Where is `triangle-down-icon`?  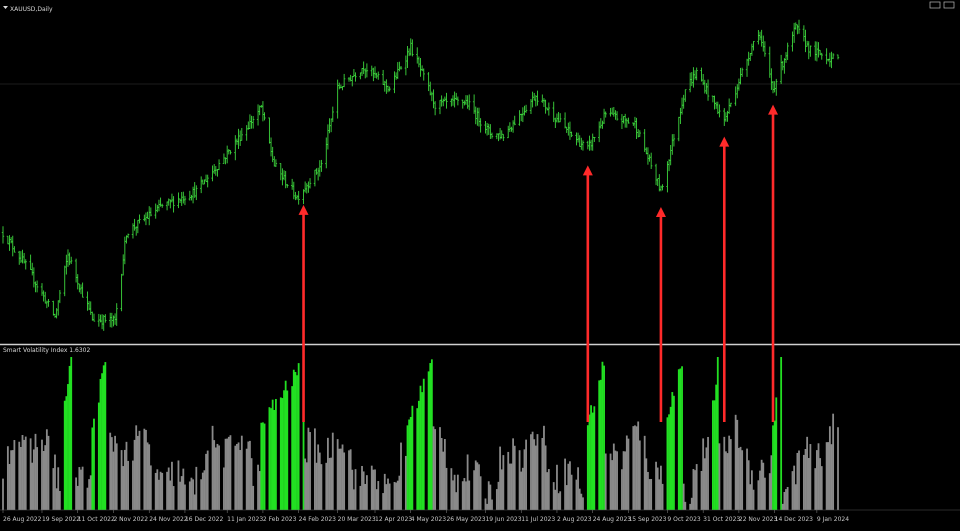 triangle-down-icon is located at coordinates (5, 7).